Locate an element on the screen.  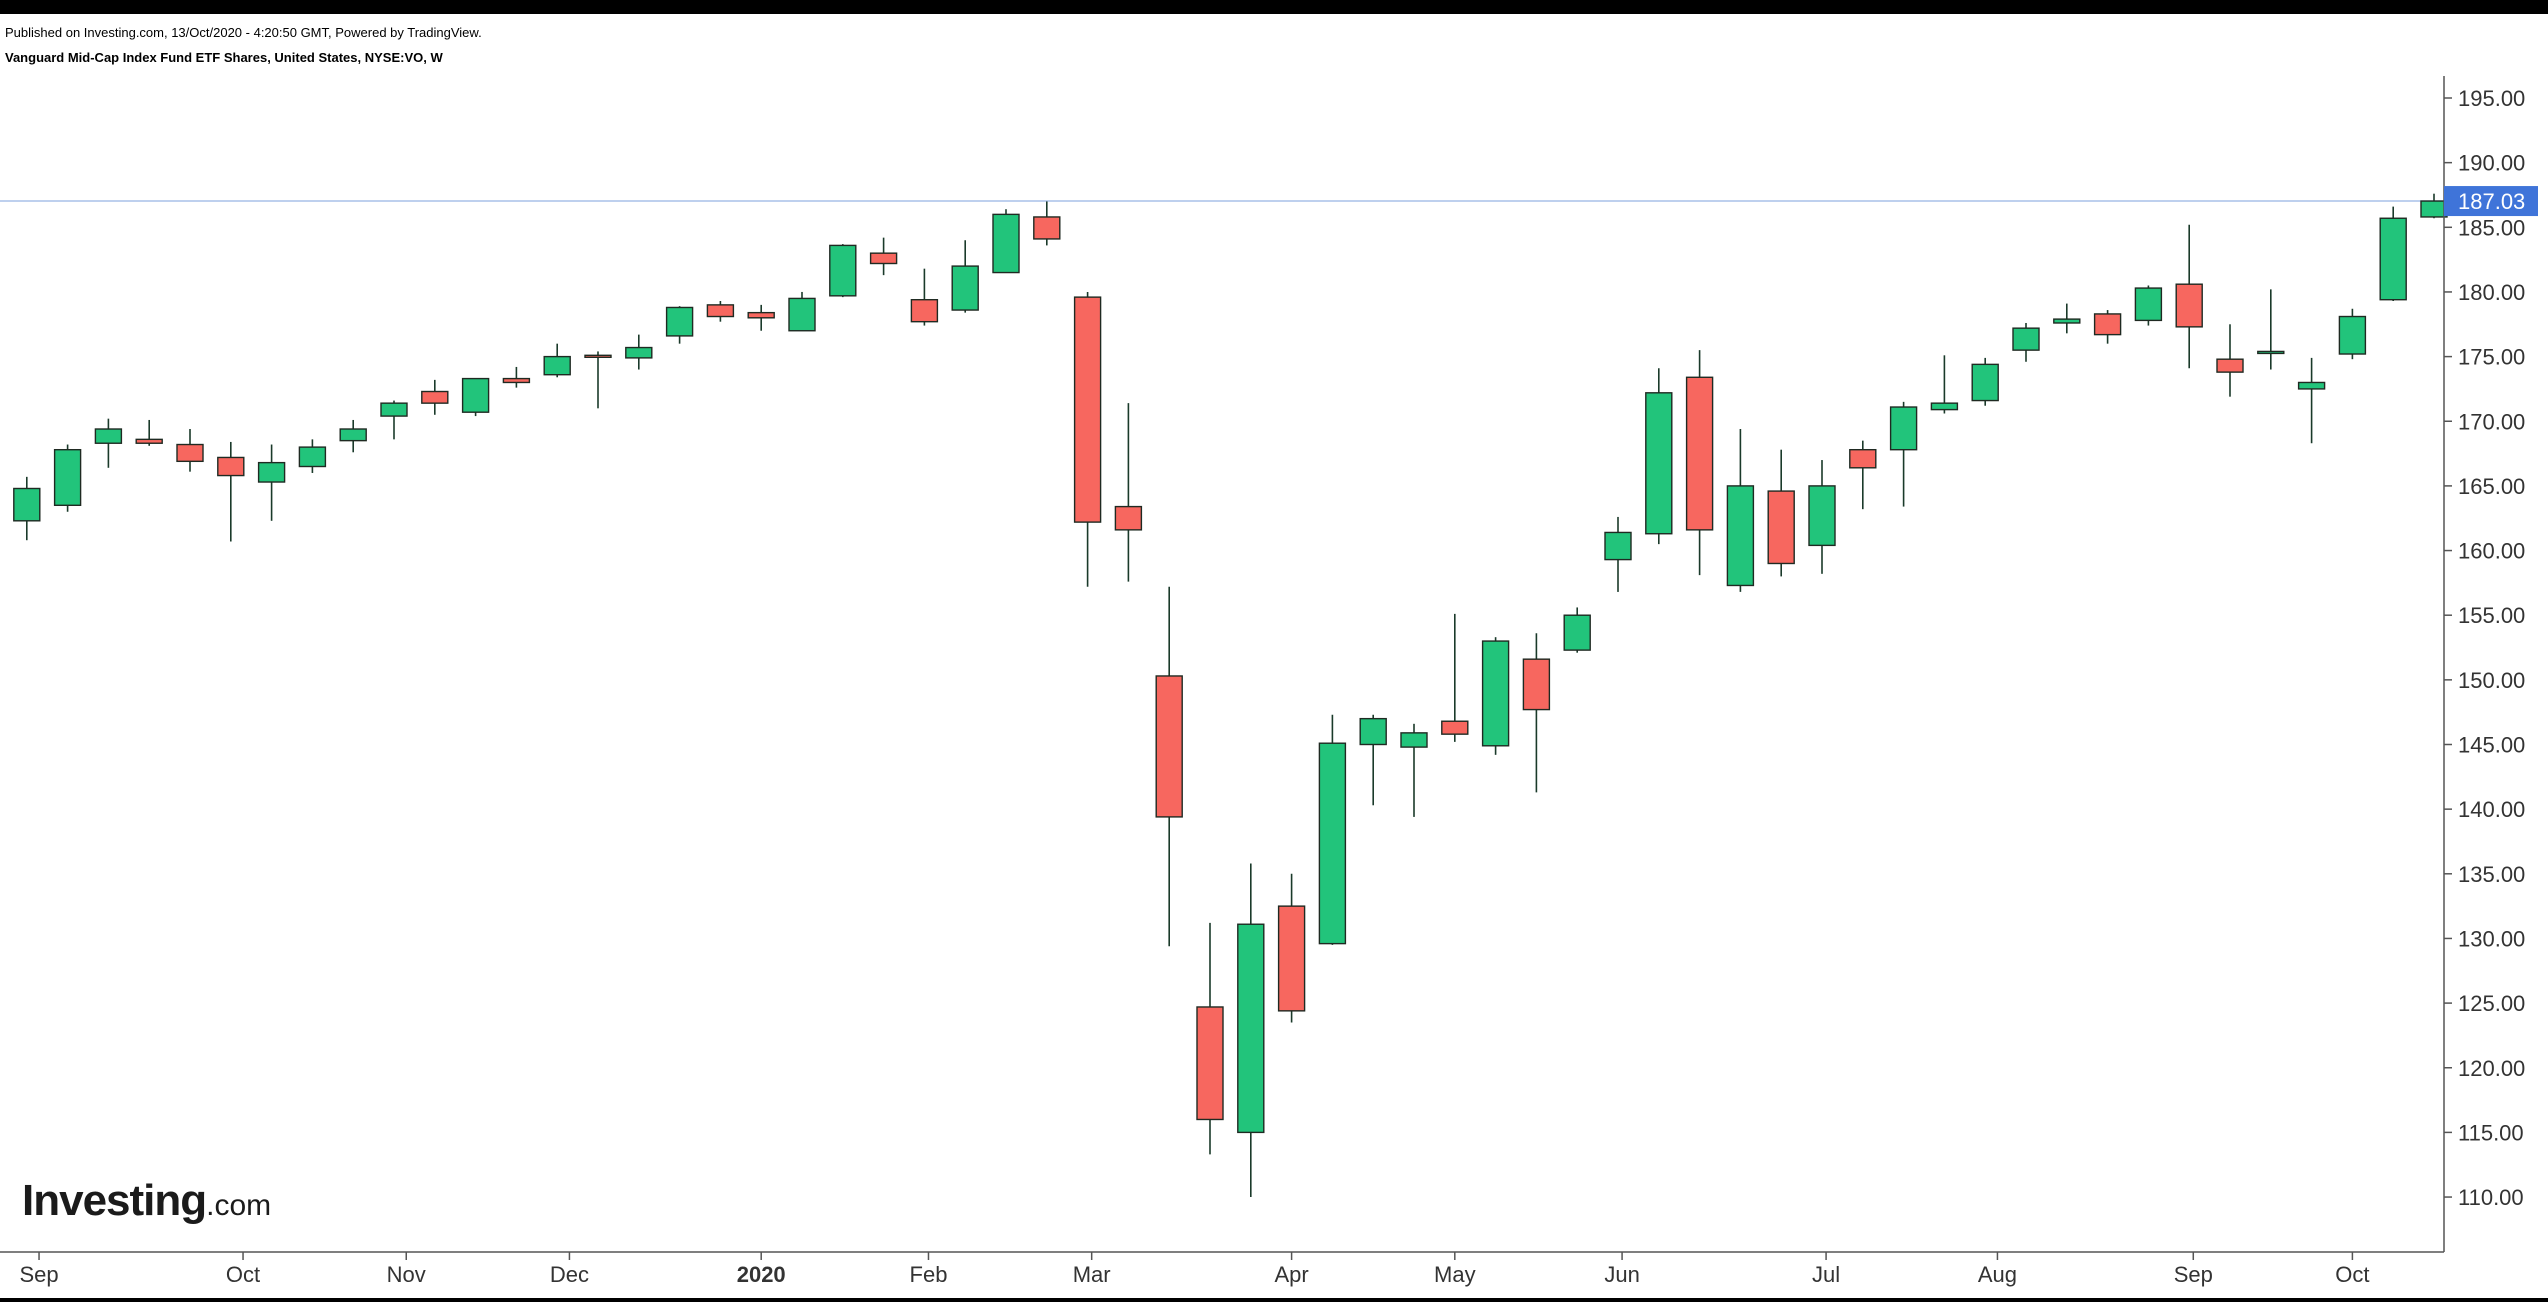
x-tick-label: Aug is located at coordinates (1997, 1274).